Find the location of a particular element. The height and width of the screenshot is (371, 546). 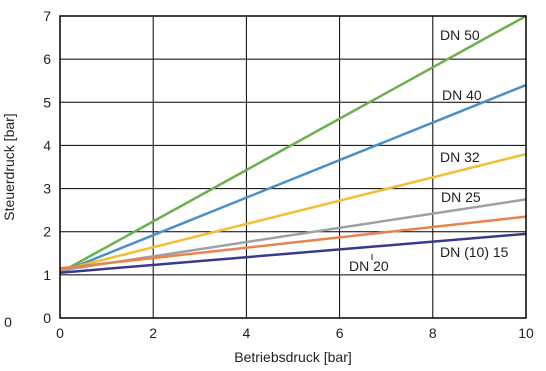

series-label-1: DN 40 is located at coordinates (462, 95).